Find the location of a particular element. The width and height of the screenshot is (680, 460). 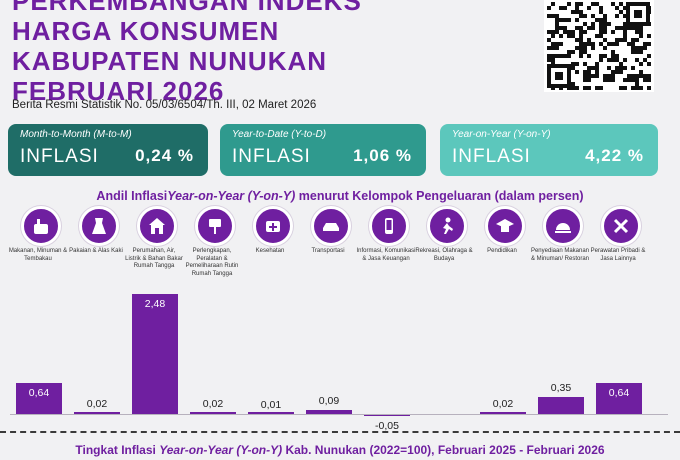

card-subtitle: Year-on-Year (Y-on-Y) is located at coordinates (501, 134).